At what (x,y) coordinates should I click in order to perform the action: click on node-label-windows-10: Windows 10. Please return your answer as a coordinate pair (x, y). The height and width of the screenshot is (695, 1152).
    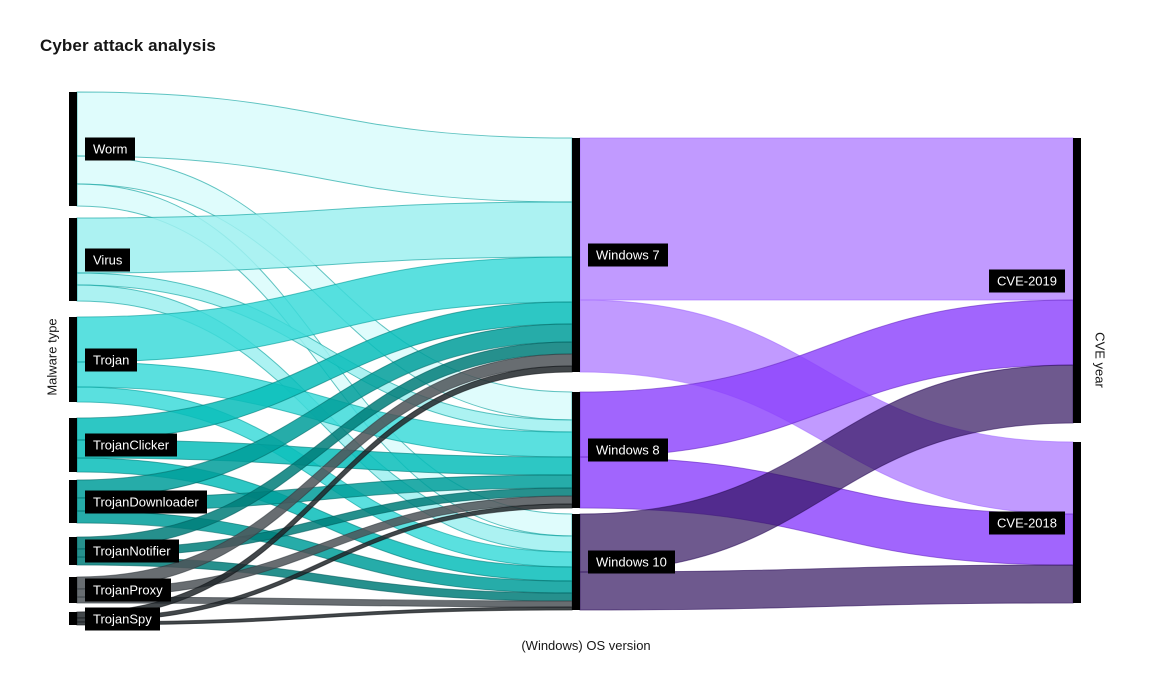
    Looking at the image, I should click on (631, 562).